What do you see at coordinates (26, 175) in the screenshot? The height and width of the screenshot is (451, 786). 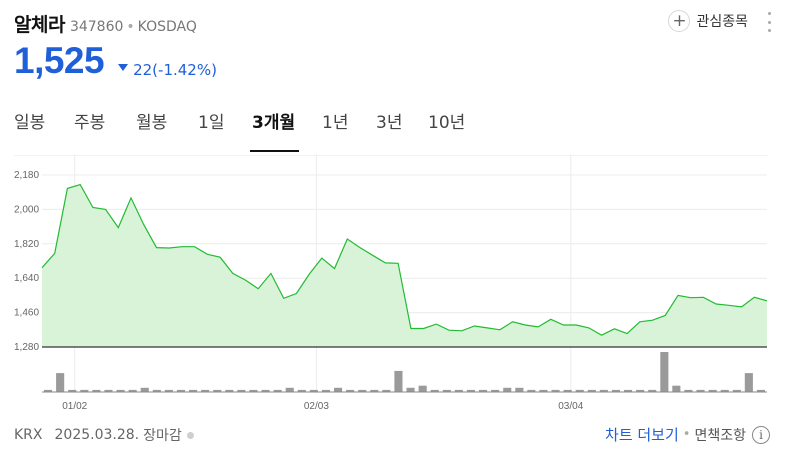 I see `y-tick-label: 2,180` at bounding box center [26, 175].